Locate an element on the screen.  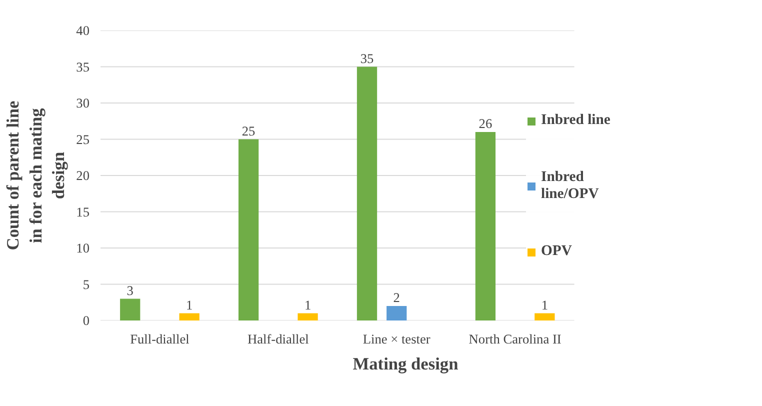
data-label: 2 is located at coordinates (396, 297).